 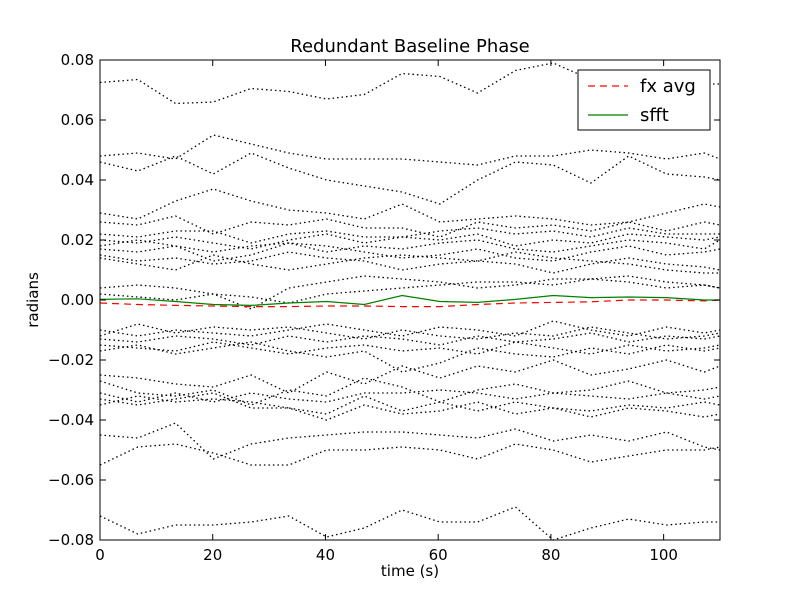 I want to click on x-tick-label: 80, so click(x=550, y=555).